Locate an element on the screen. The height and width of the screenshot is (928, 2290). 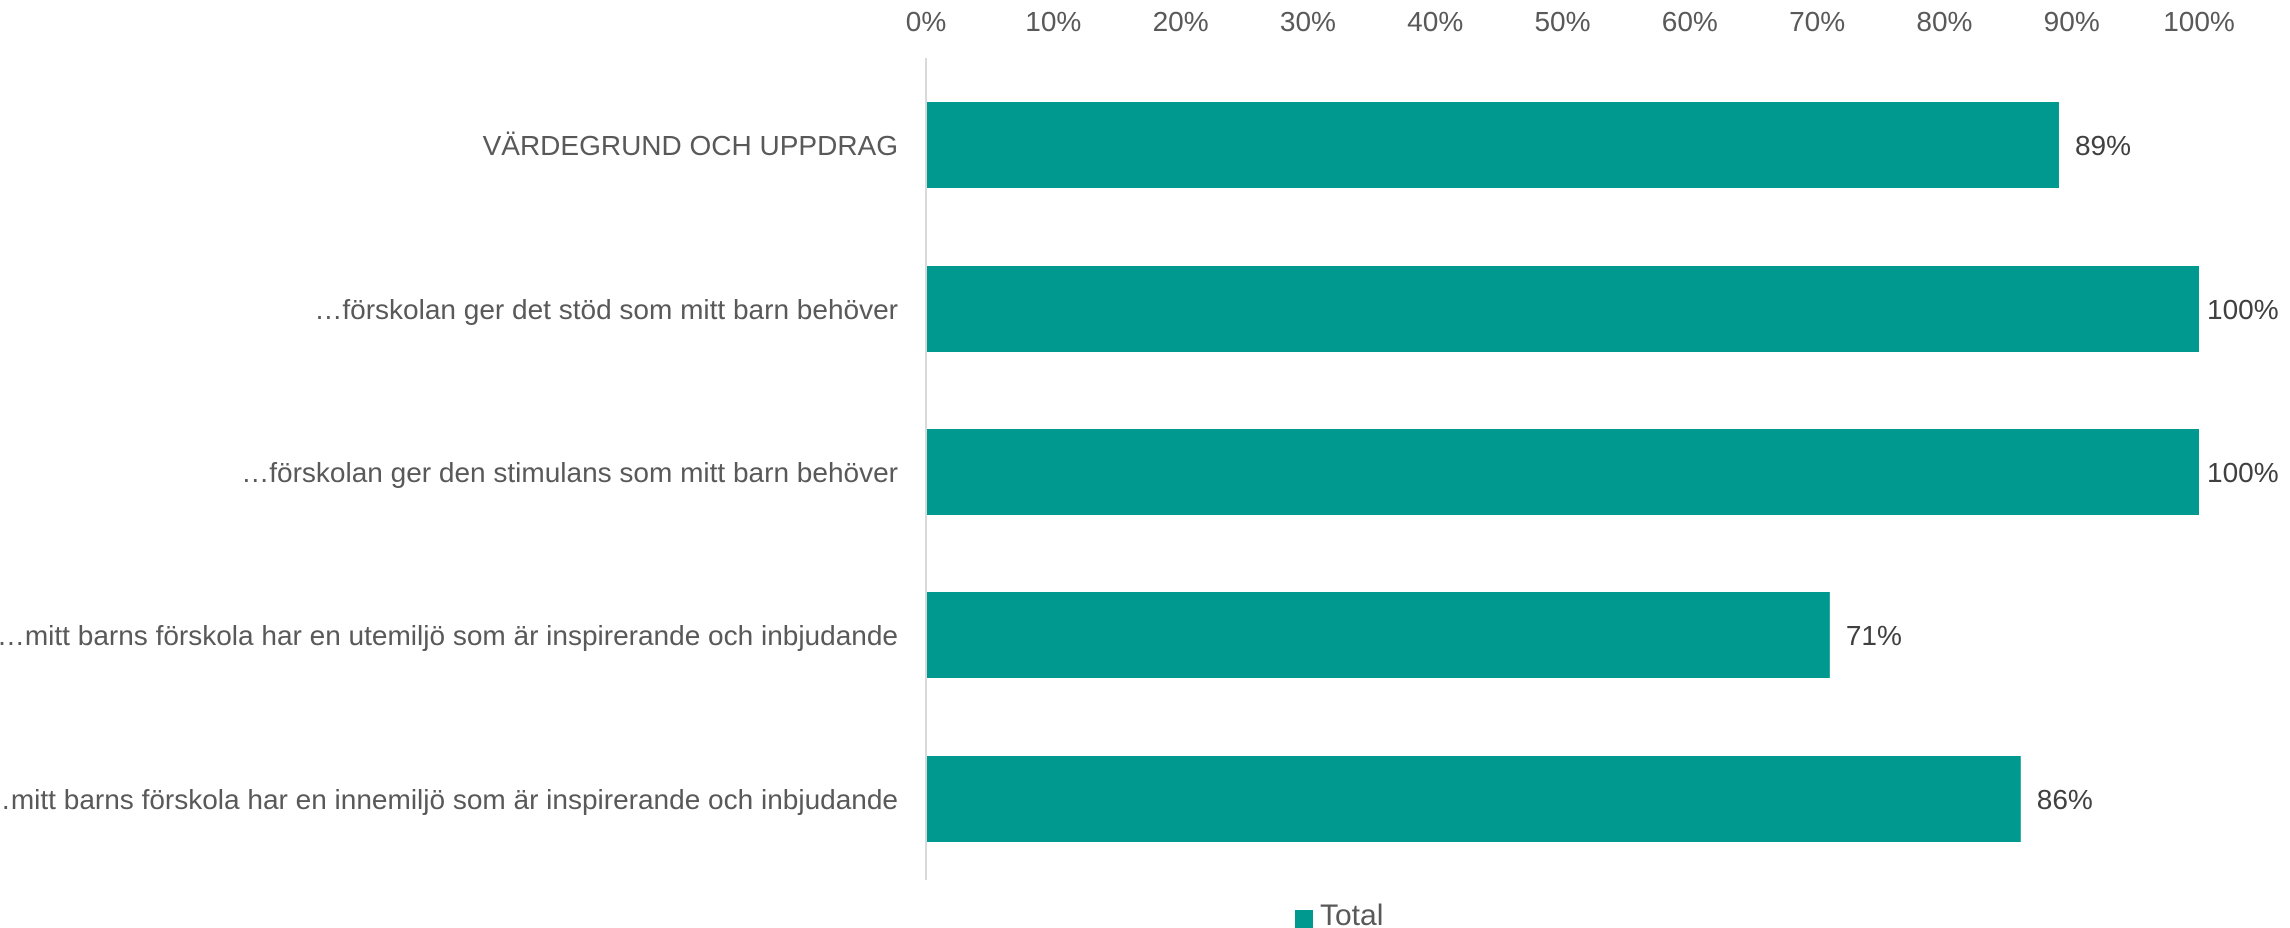
x-tick-label: 90% is located at coordinates (2072, 21).